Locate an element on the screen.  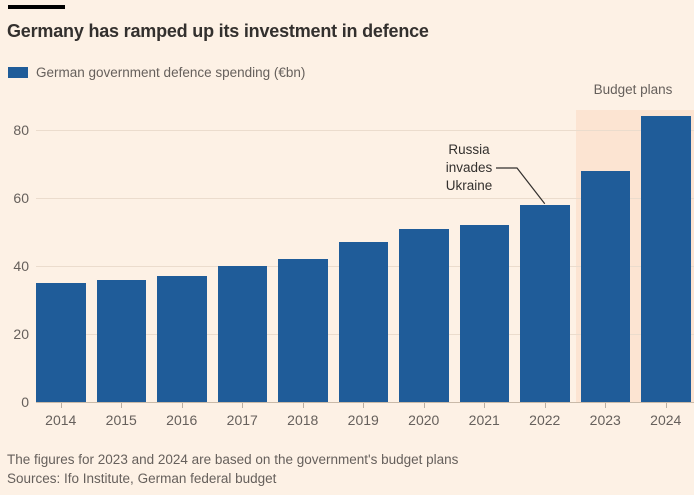
x-tick-2016 is located at coordinates (182, 405).